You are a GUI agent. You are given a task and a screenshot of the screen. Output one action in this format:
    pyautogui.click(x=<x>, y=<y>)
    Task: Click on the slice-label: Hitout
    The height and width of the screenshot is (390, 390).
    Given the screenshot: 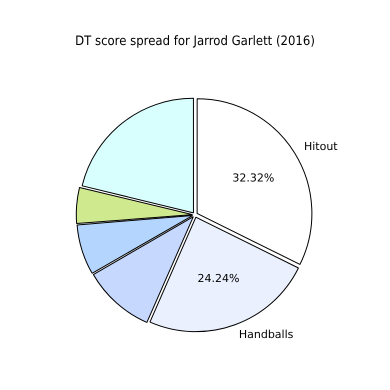 What is the action you would take?
    pyautogui.click(x=321, y=147)
    